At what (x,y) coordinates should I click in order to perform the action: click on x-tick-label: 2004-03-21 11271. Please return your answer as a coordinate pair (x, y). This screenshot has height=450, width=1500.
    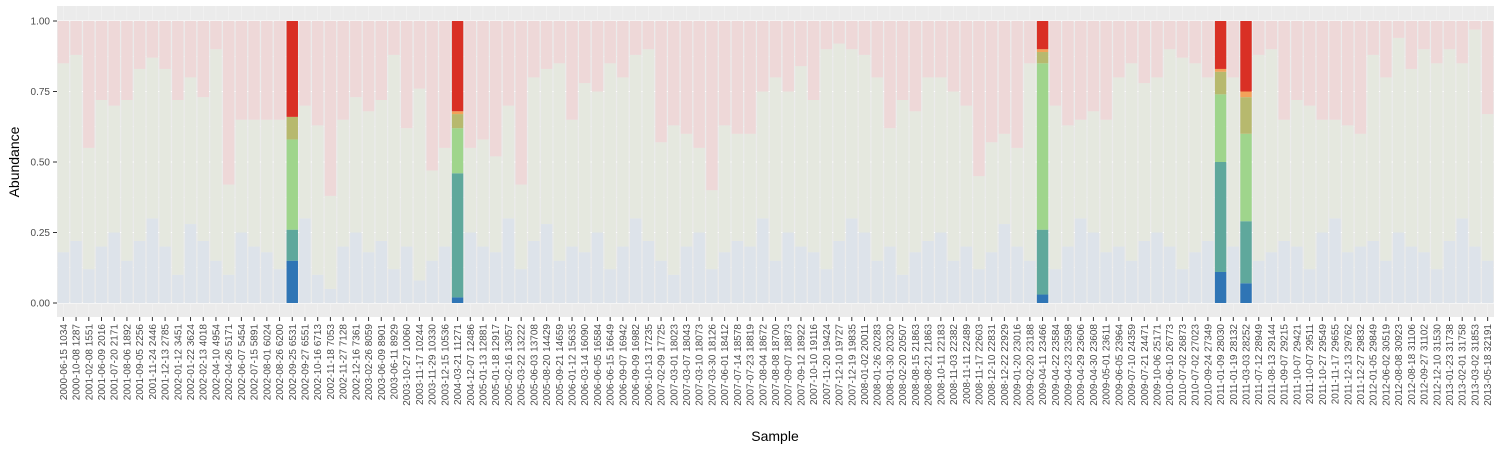
    Looking at the image, I should click on (458, 364).